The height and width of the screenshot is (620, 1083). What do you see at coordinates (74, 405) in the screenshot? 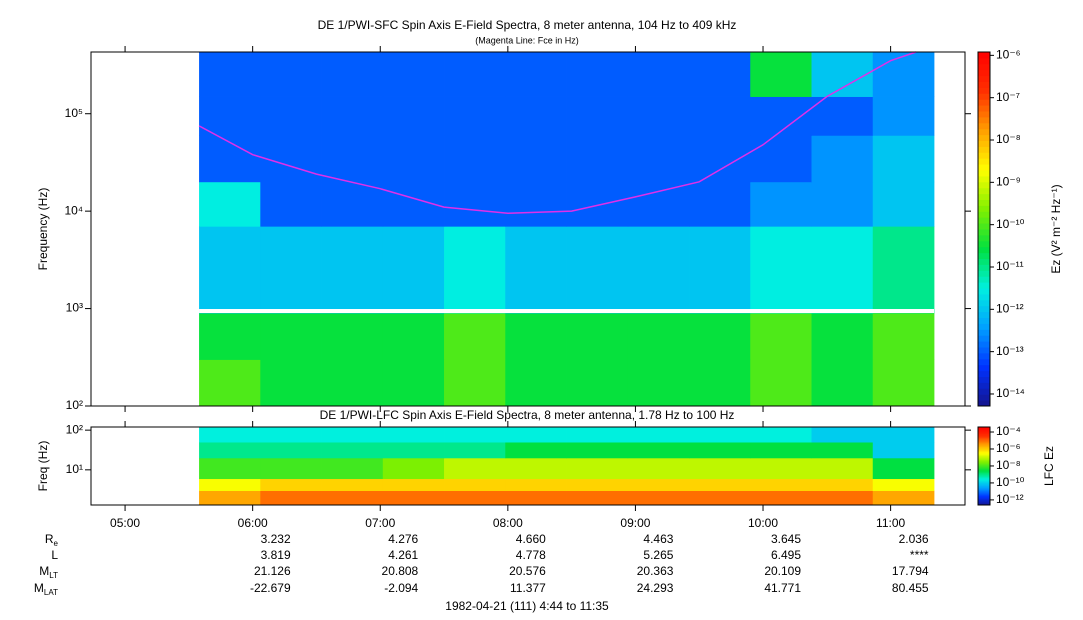
I see `y-tick-label: 10²` at bounding box center [74, 405].